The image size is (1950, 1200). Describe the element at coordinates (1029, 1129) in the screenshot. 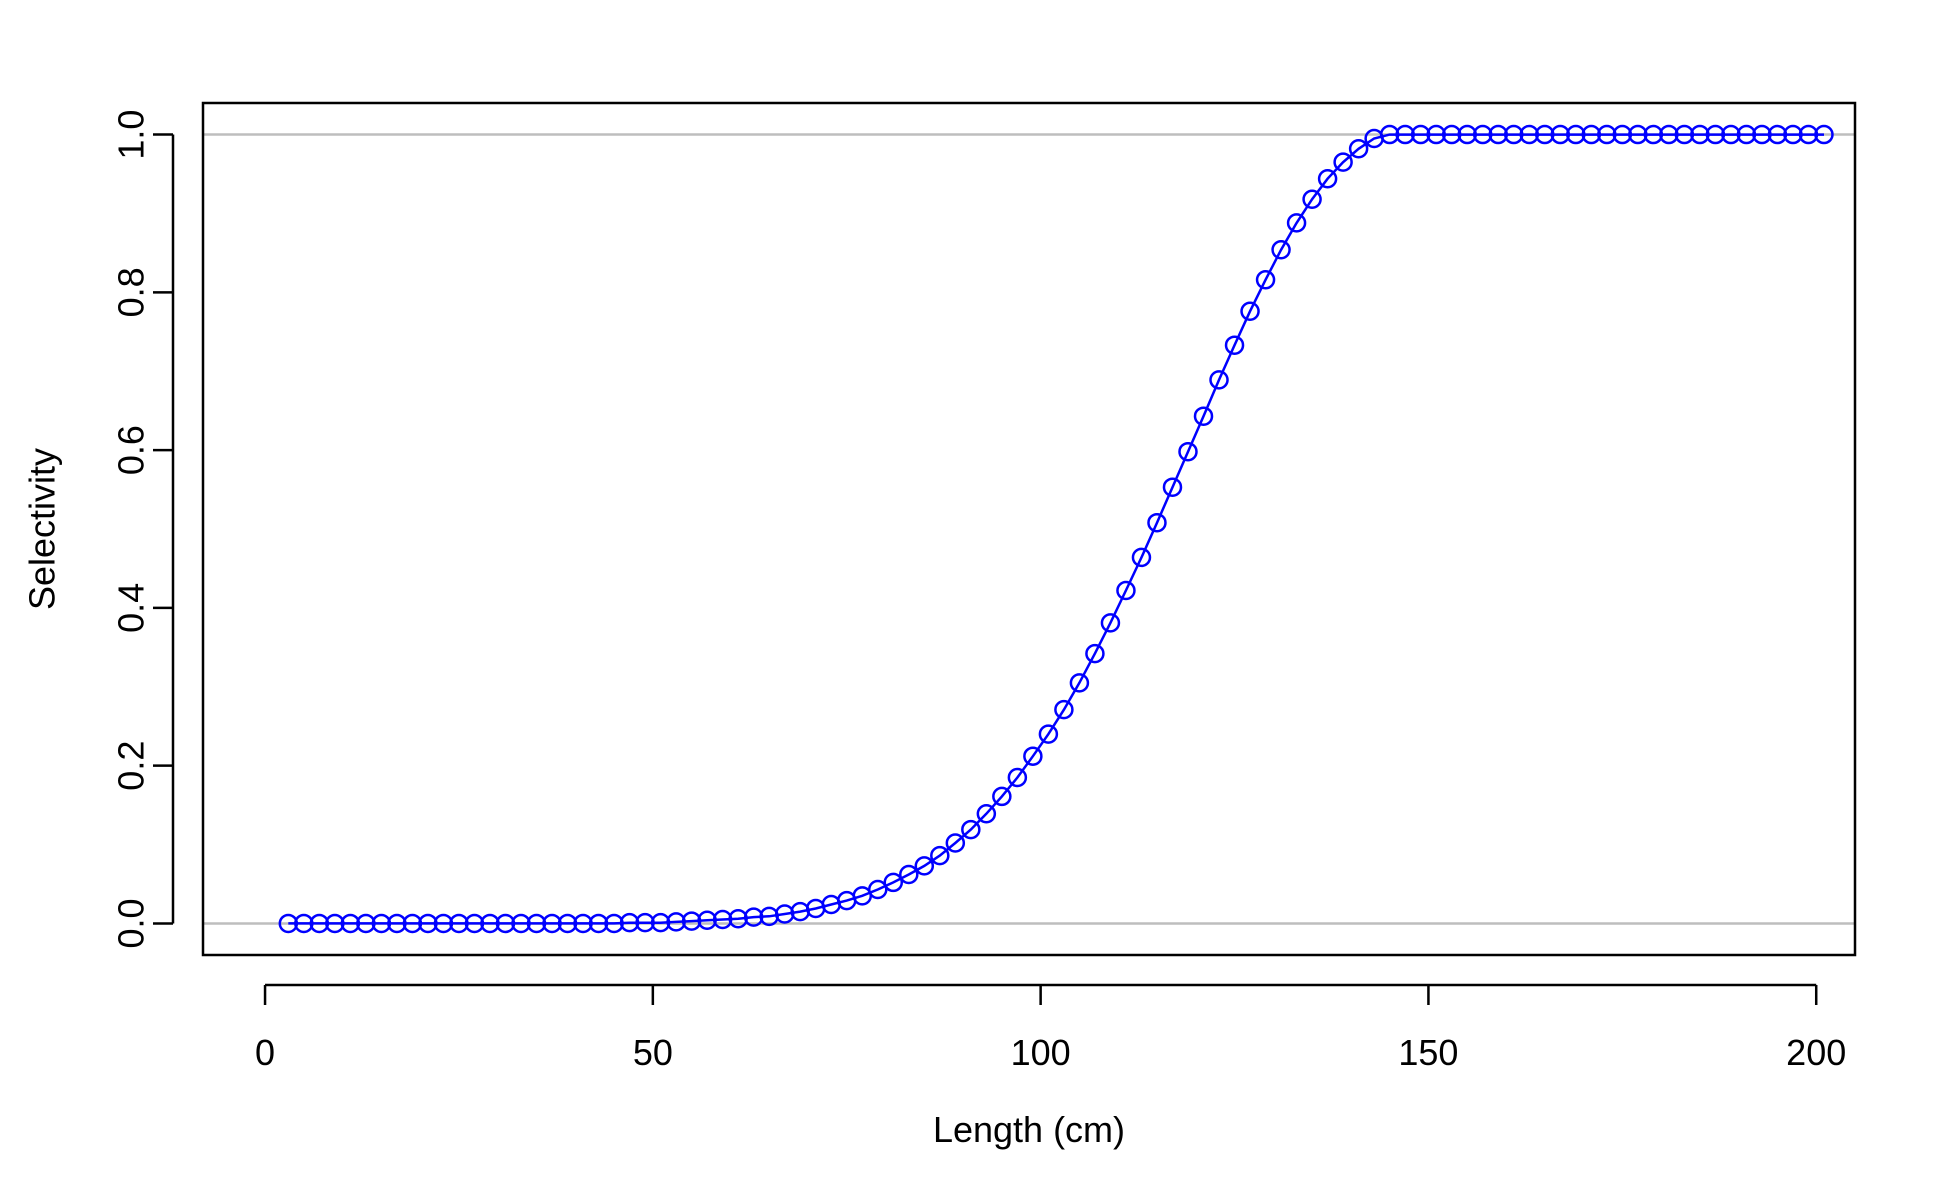

I see `x-axis-title: Length (cm)` at that location.